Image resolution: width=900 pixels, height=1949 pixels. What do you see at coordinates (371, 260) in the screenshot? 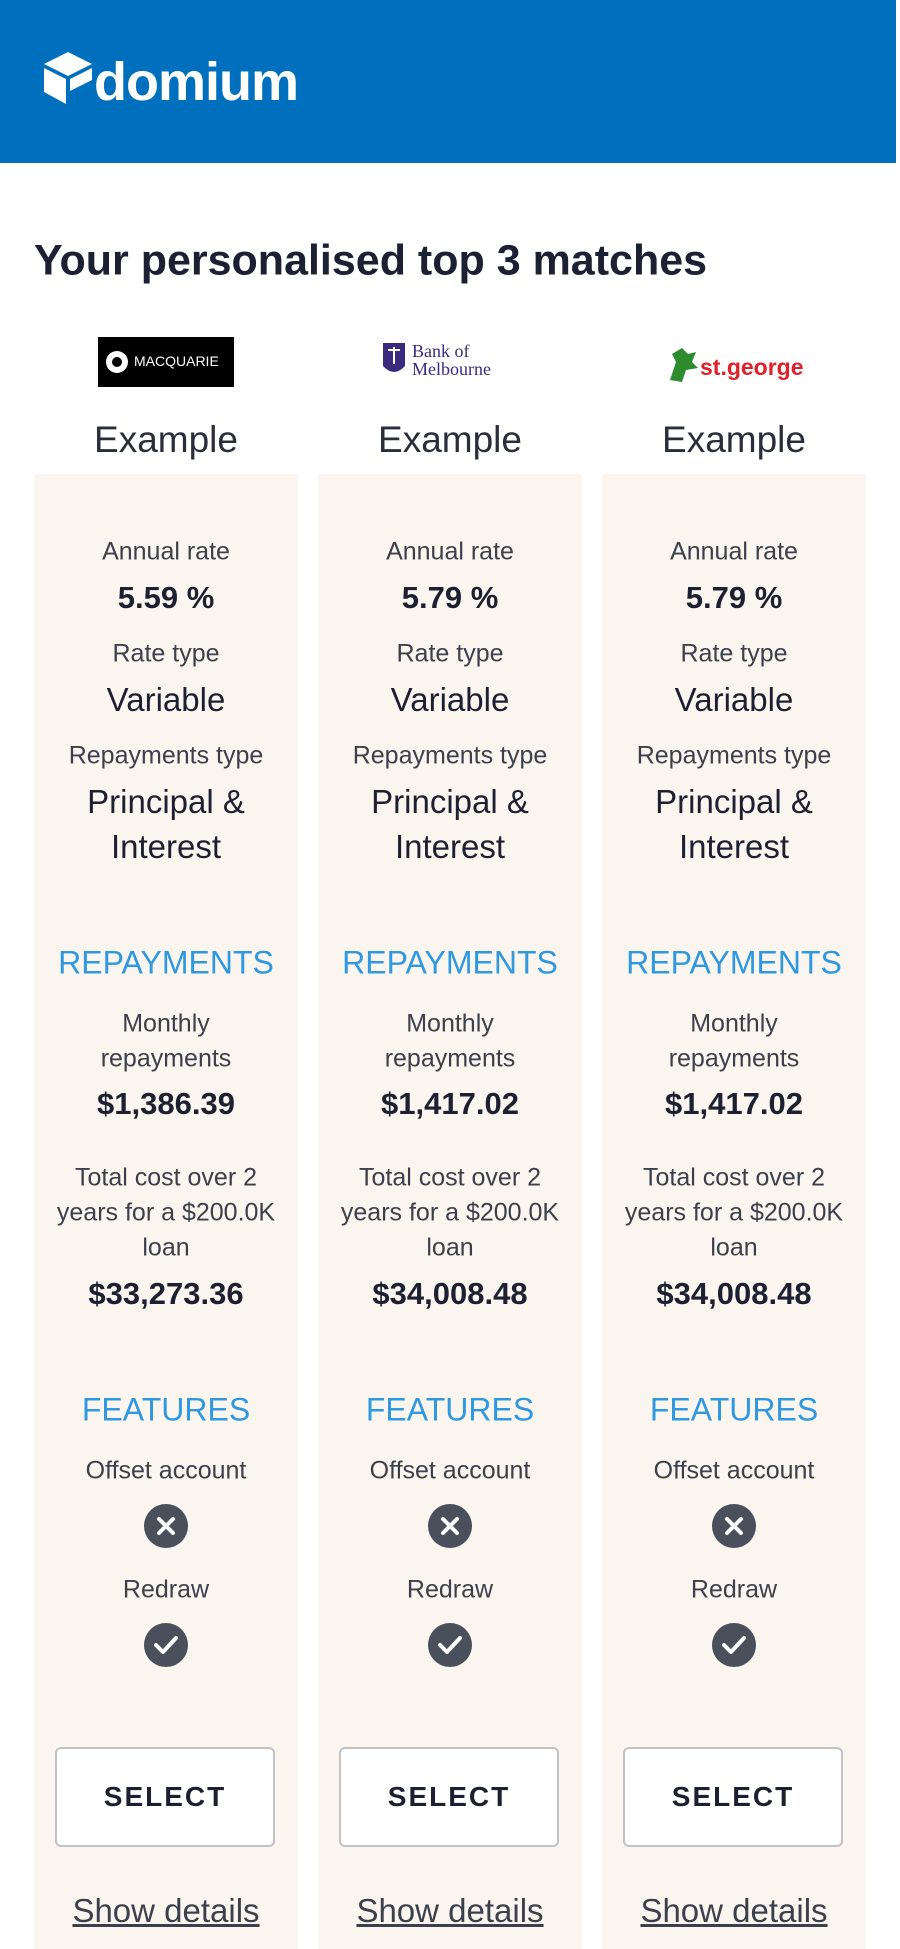
I see `page-title: Your personalised top 3 matches` at bounding box center [371, 260].